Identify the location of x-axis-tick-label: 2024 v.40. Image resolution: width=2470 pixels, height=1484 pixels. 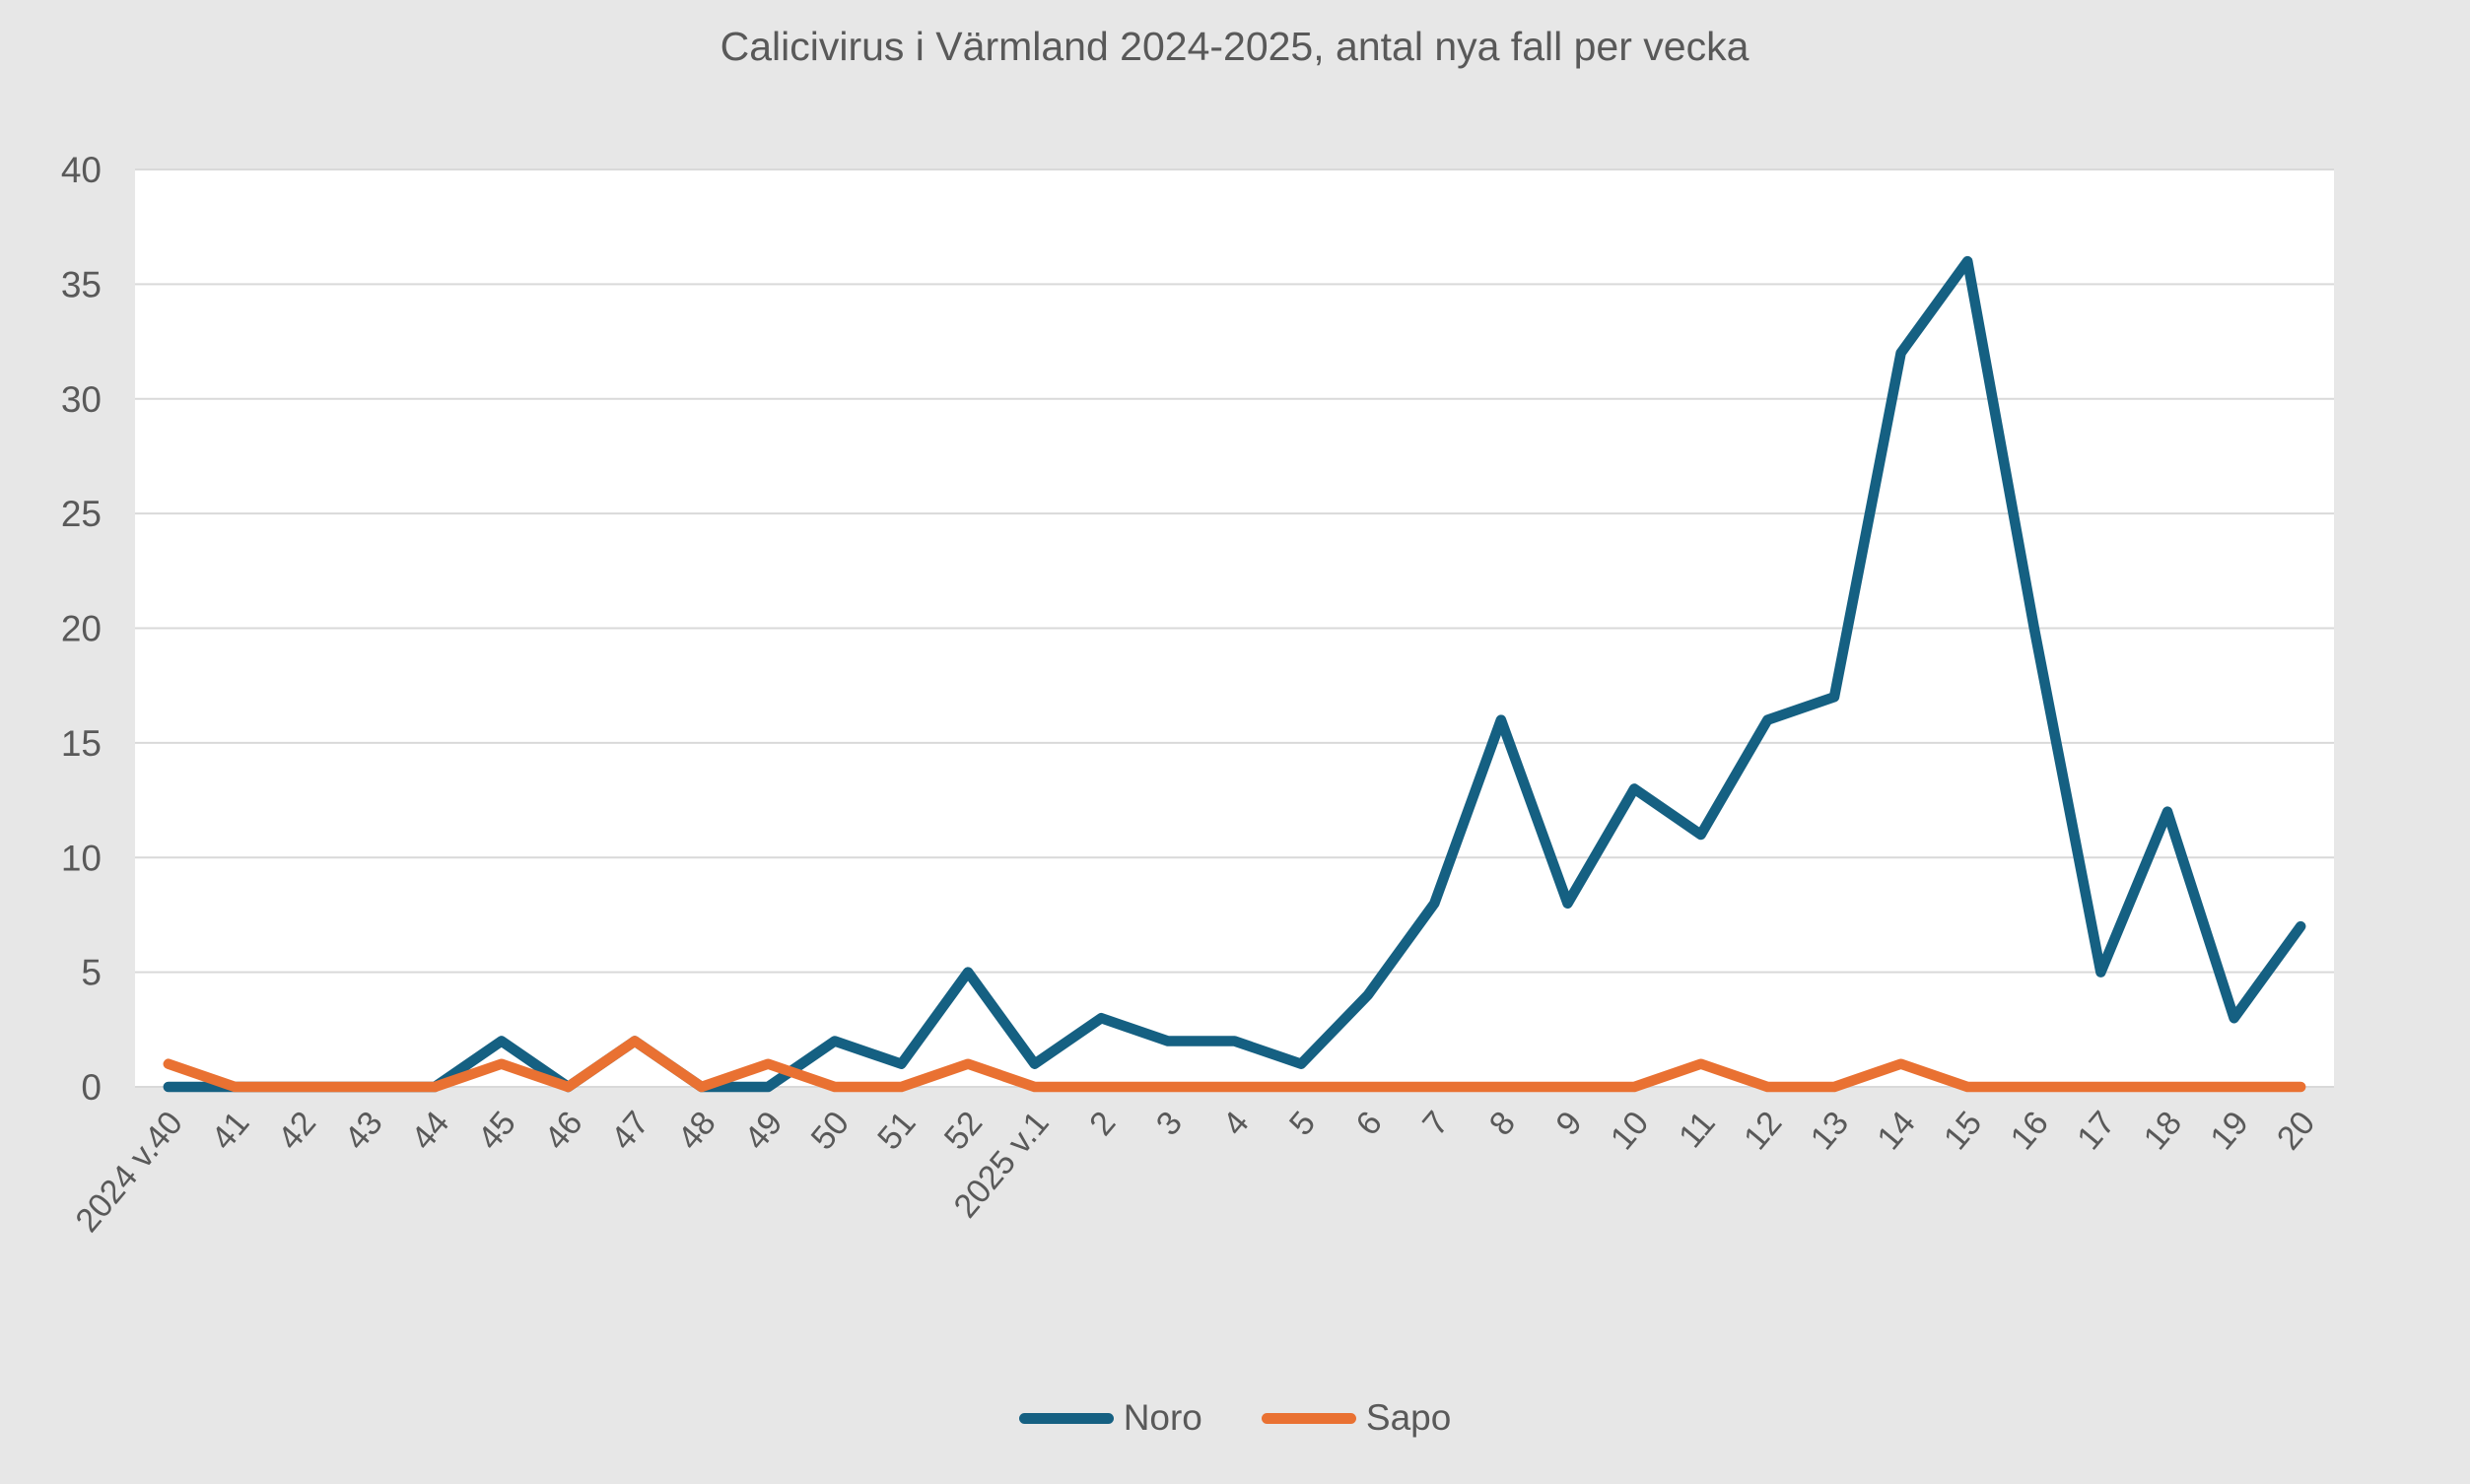
(128, 1172).